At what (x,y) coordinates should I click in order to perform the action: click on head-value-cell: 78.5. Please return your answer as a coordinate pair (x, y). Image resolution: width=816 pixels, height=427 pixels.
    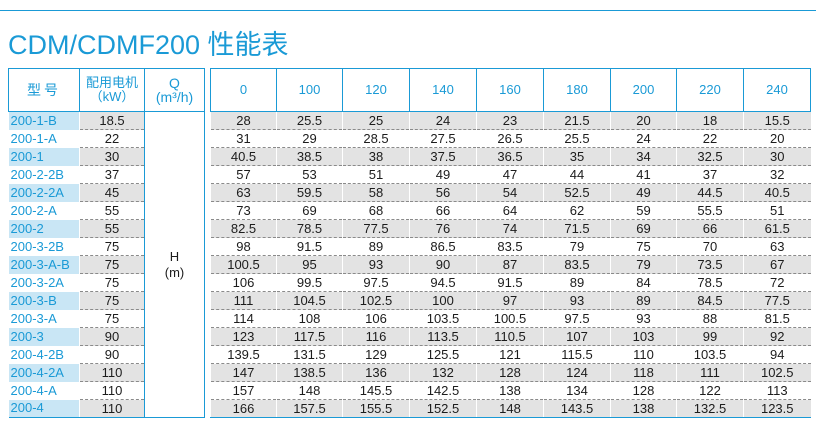
    Looking at the image, I should click on (309, 228).